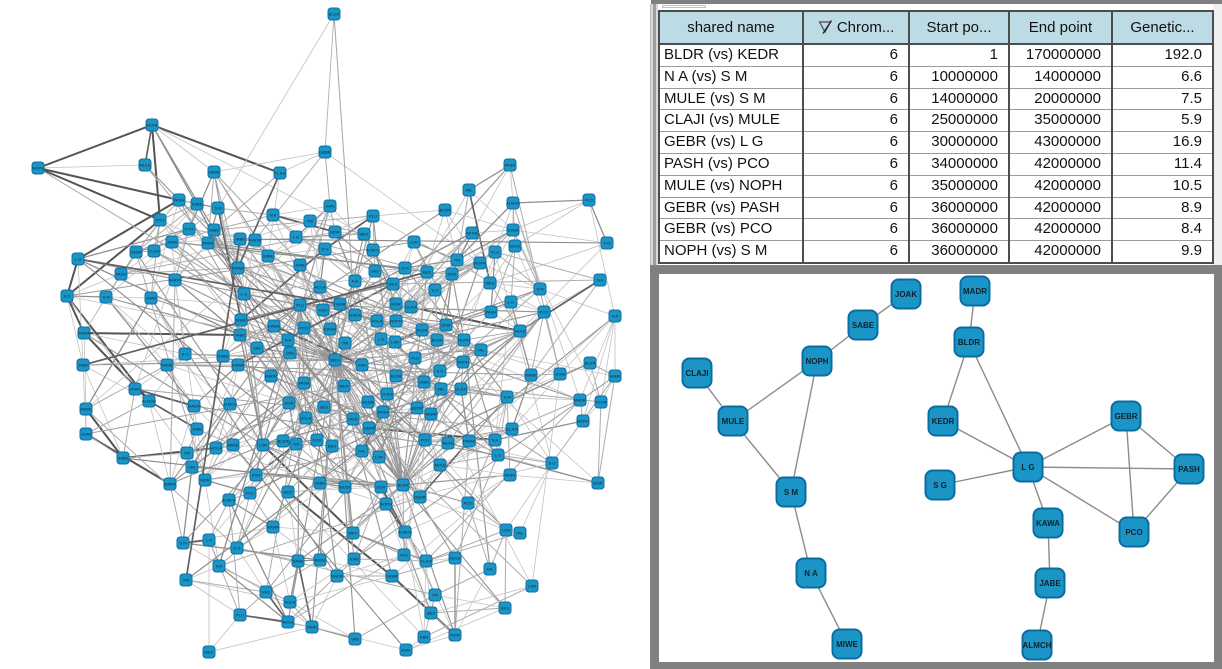 The image size is (1222, 669). I want to click on svg-text: HOLA, so click(290, 602).